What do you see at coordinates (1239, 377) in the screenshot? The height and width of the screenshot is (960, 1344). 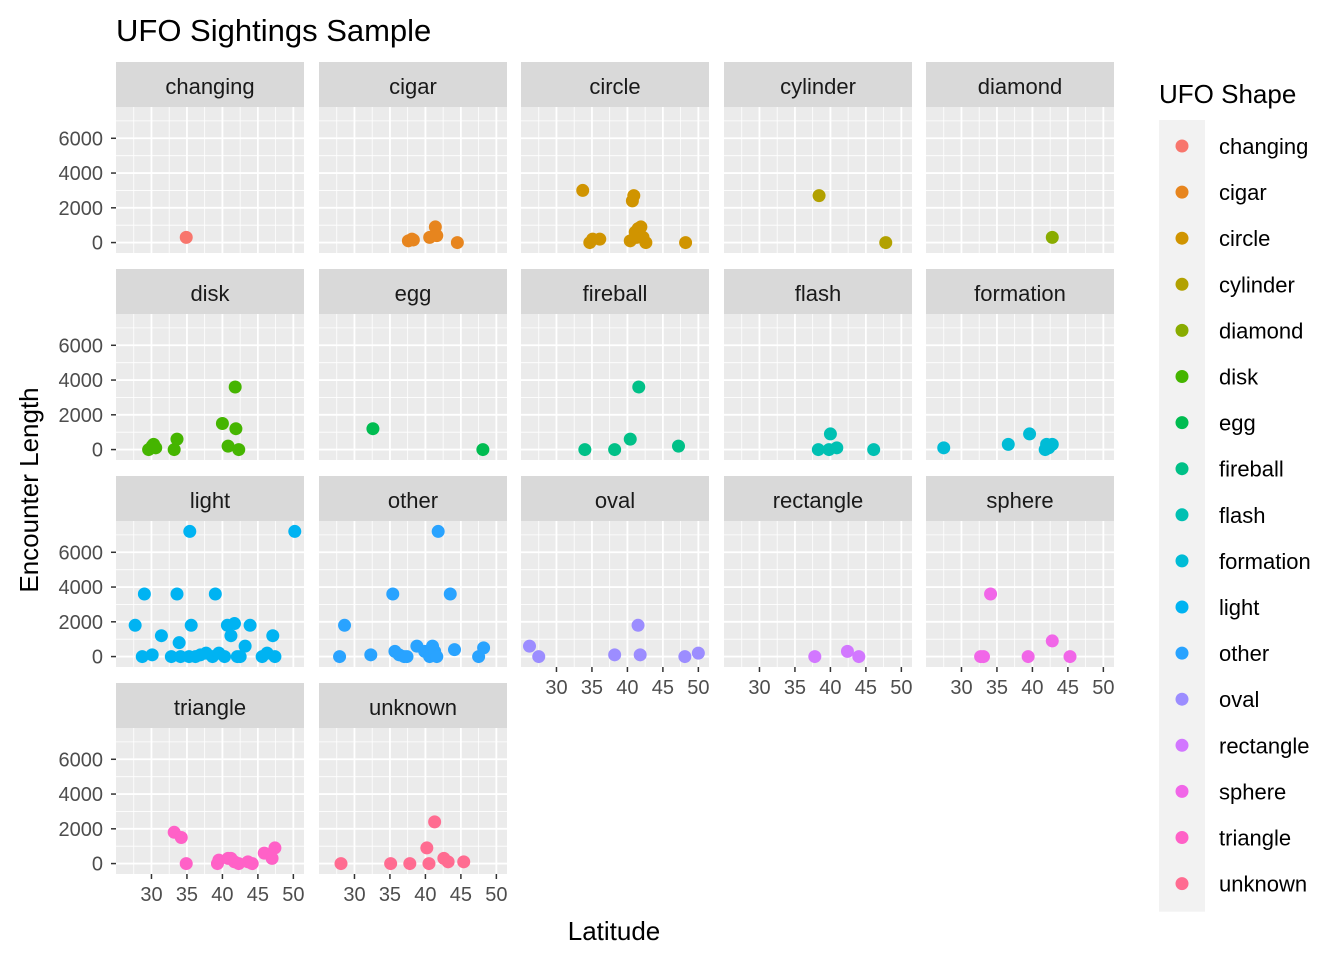 I see `legend-label: disk` at bounding box center [1239, 377].